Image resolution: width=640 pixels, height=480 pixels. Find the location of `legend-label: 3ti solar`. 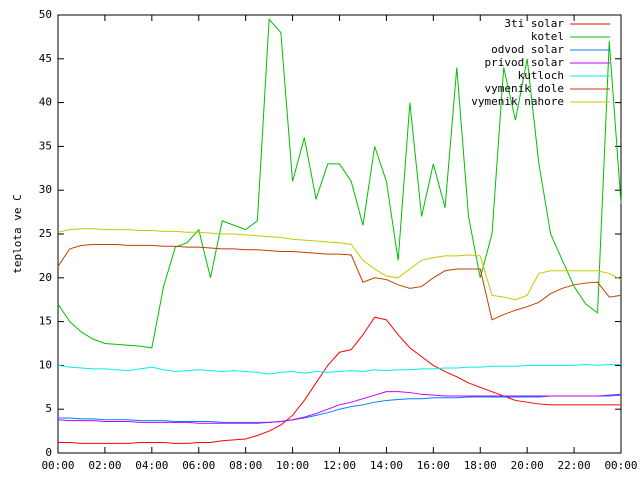

legend-label: 3ti solar is located at coordinates (534, 23).